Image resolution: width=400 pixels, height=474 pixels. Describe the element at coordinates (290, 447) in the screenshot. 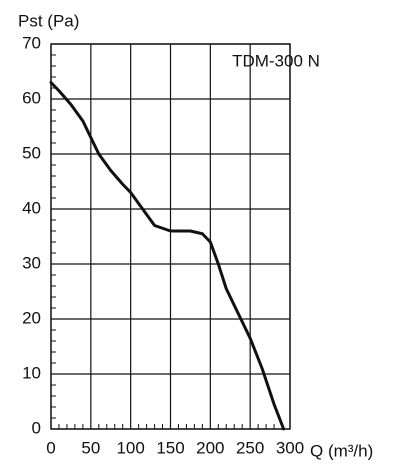

I see `x-tick-label: 300` at that location.